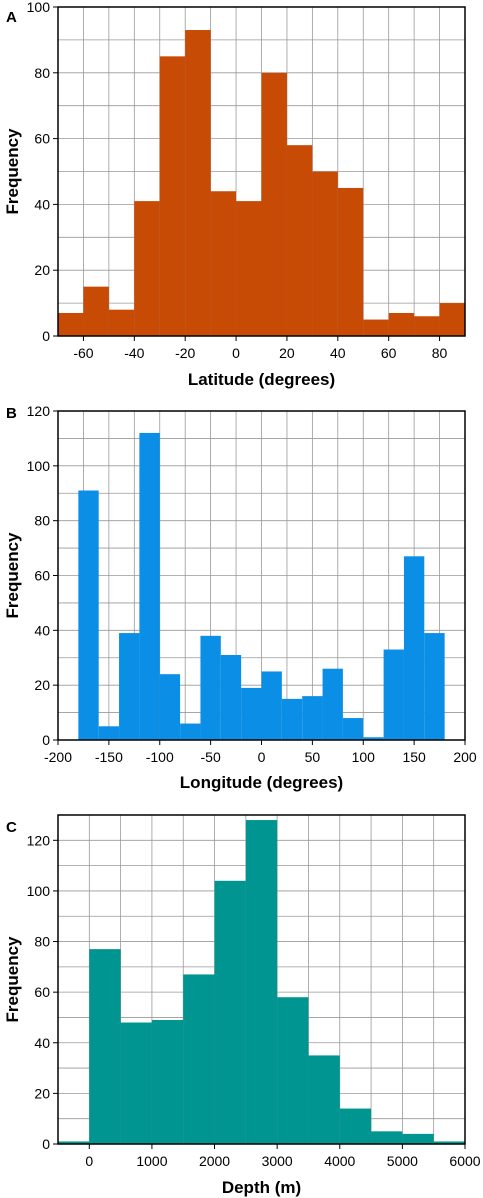 The image size is (483, 1198). Describe the element at coordinates (402, 1161) in the screenshot. I see `x-tick-label: 5000` at that location.